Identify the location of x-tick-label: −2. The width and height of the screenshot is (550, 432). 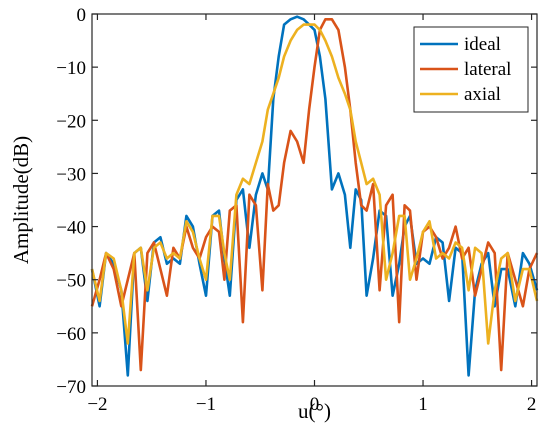
(97, 404).